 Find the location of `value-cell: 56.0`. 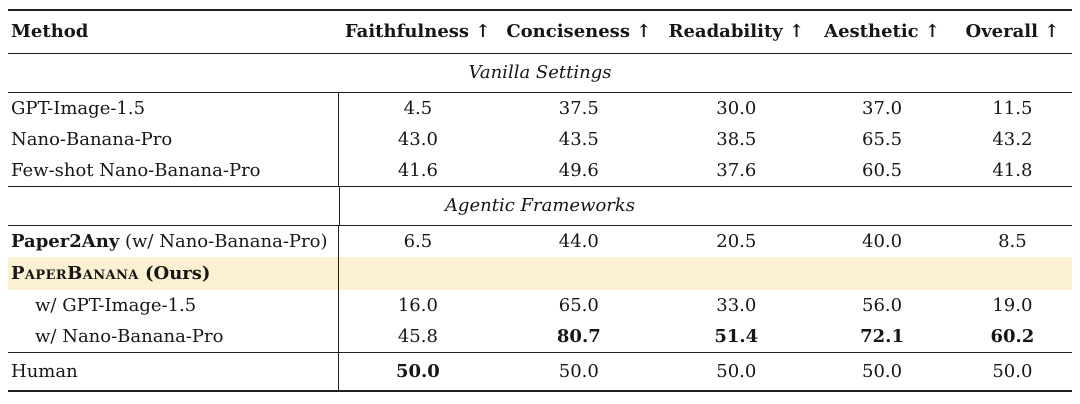

value-cell: 56.0 is located at coordinates (882, 305).